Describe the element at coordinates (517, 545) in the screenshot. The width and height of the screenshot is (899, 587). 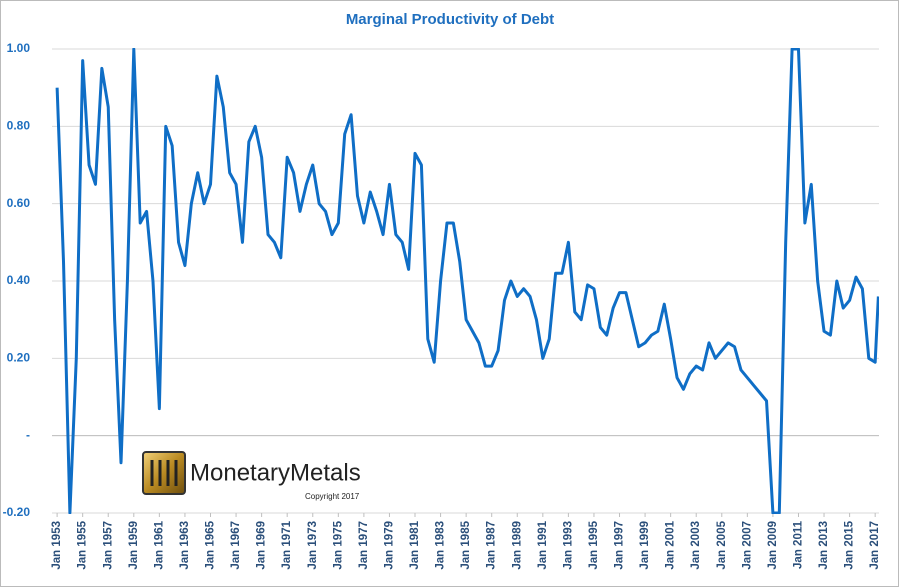
I see `x-tick-label: Jan 1989` at that location.